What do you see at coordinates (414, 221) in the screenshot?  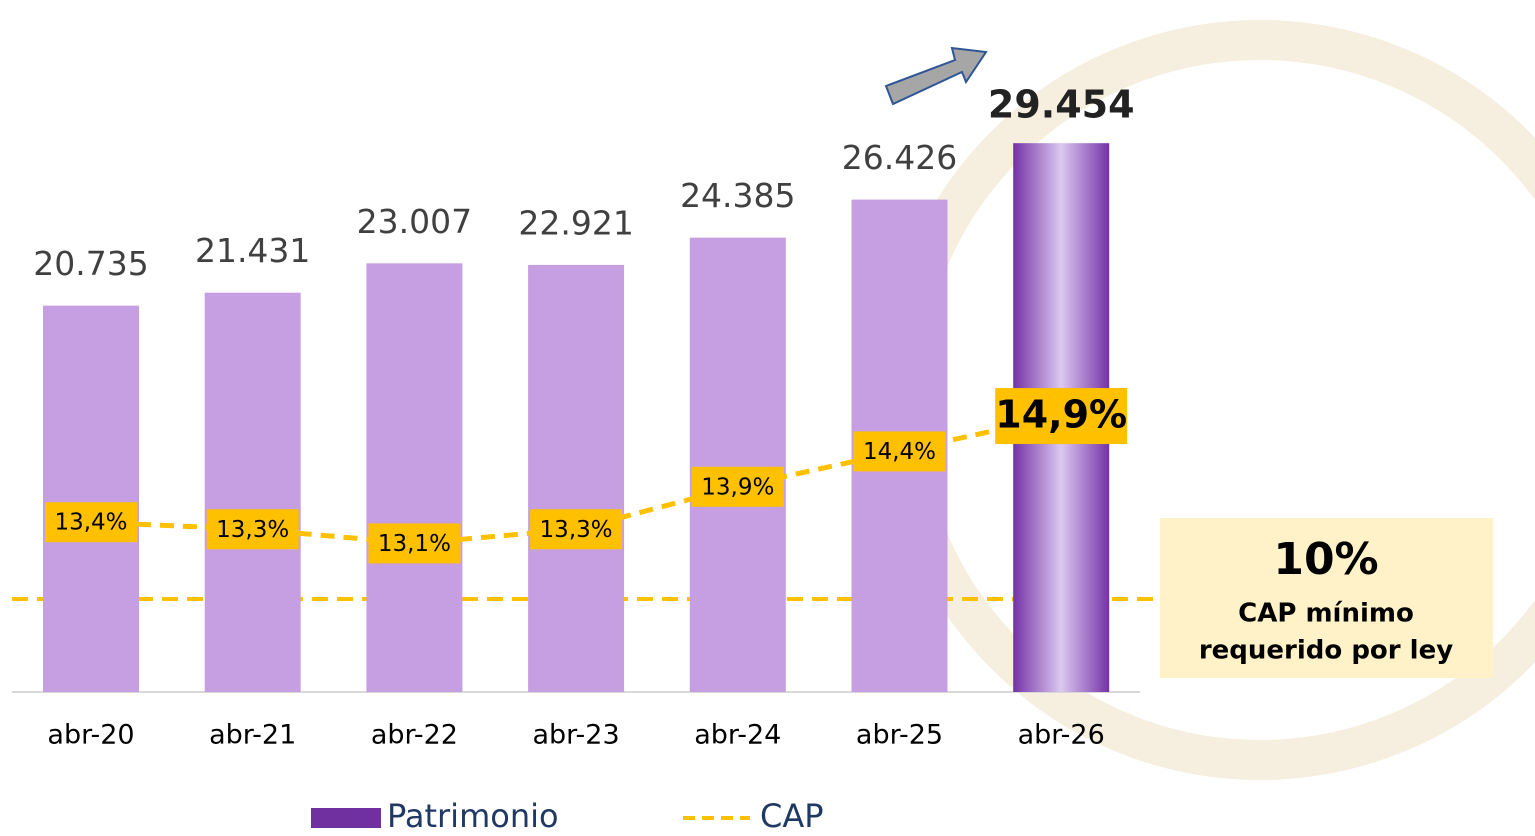 I see `data-label: 23.007` at bounding box center [414, 221].